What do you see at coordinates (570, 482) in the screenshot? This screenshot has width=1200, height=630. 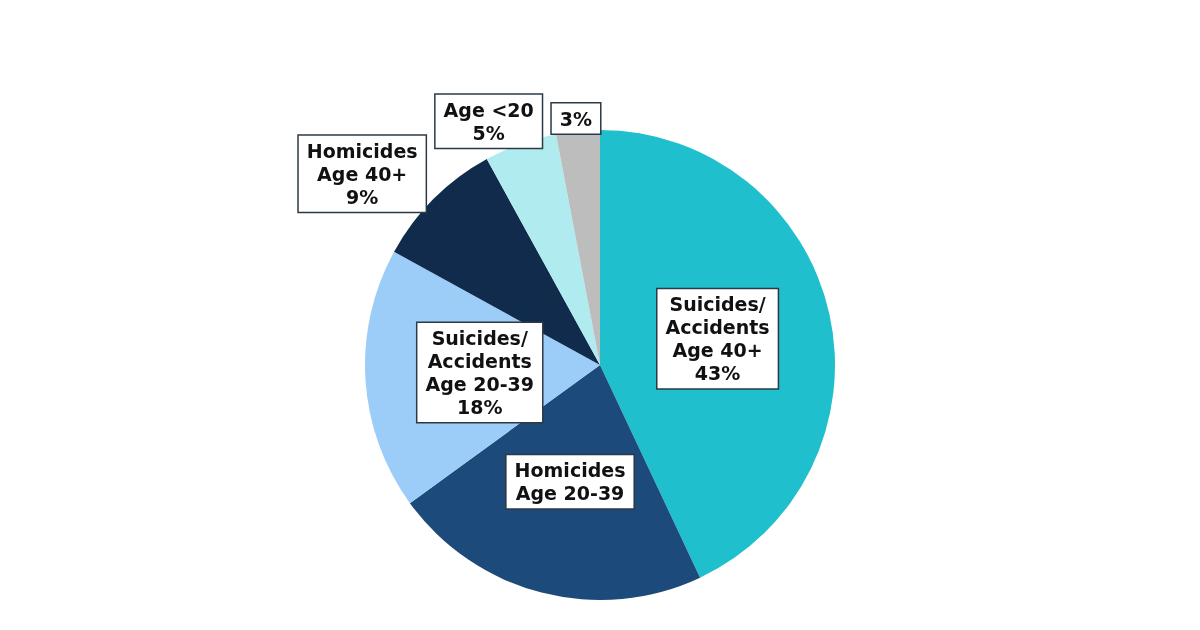 I see `slice-label: Homicides Age 20-39` at bounding box center [570, 482].